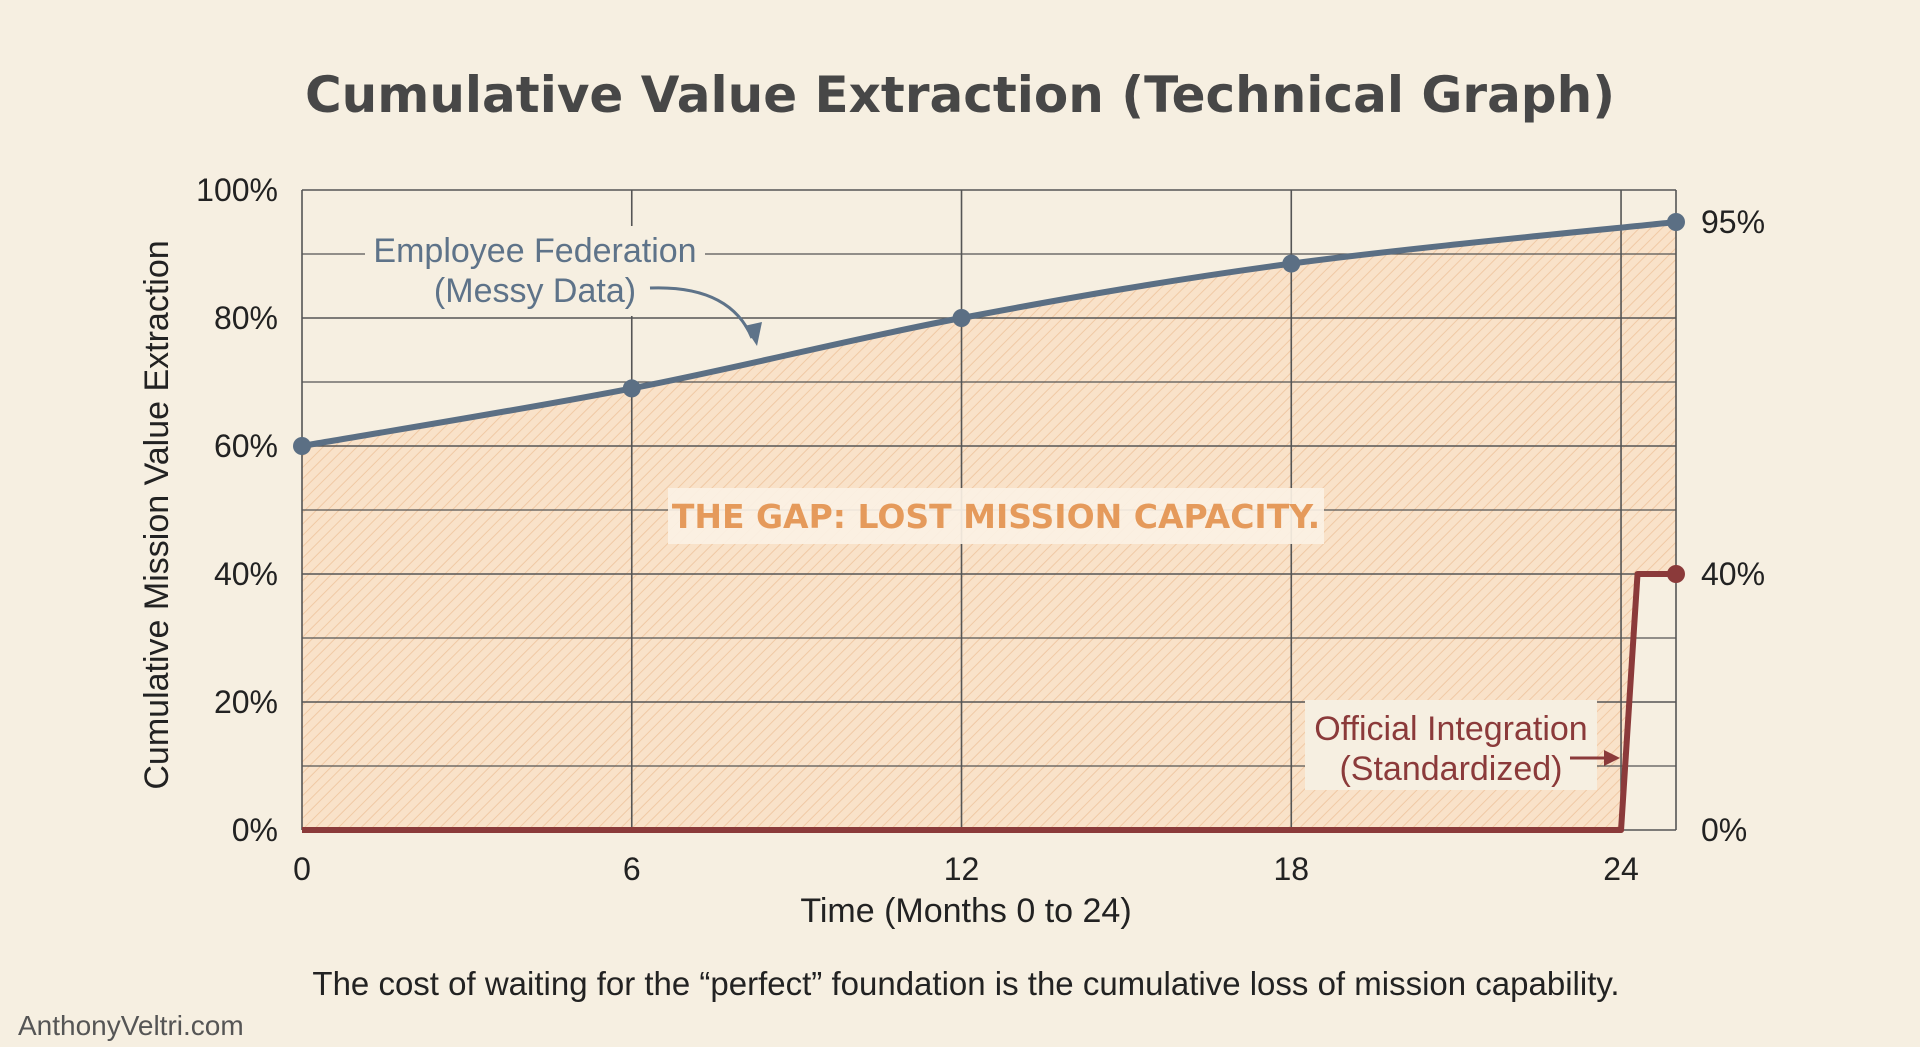 The width and height of the screenshot is (1920, 1047). What do you see at coordinates (535, 291) in the screenshot?
I see `series-label-employee-federation: (Messy Data)` at bounding box center [535, 291].